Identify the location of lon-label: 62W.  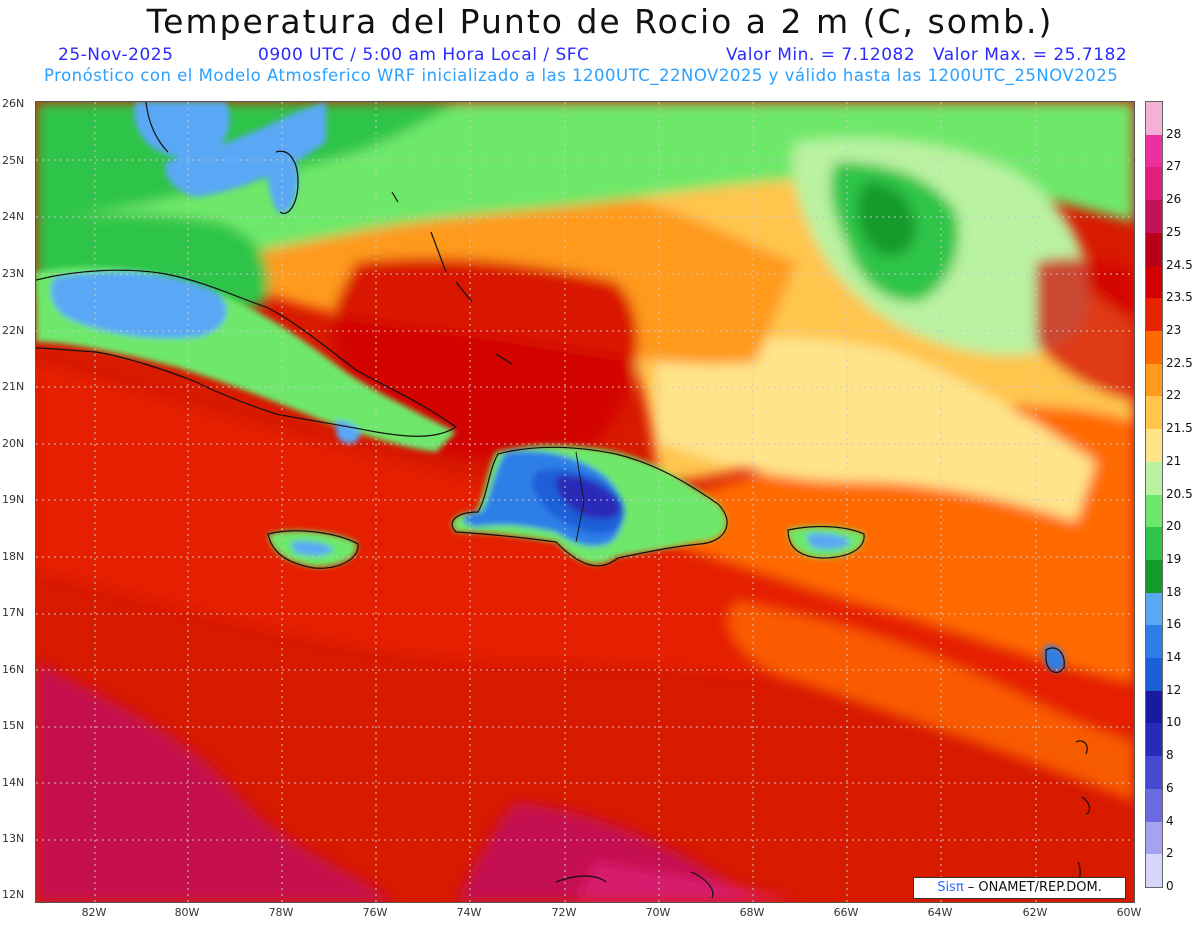
(1035, 912).